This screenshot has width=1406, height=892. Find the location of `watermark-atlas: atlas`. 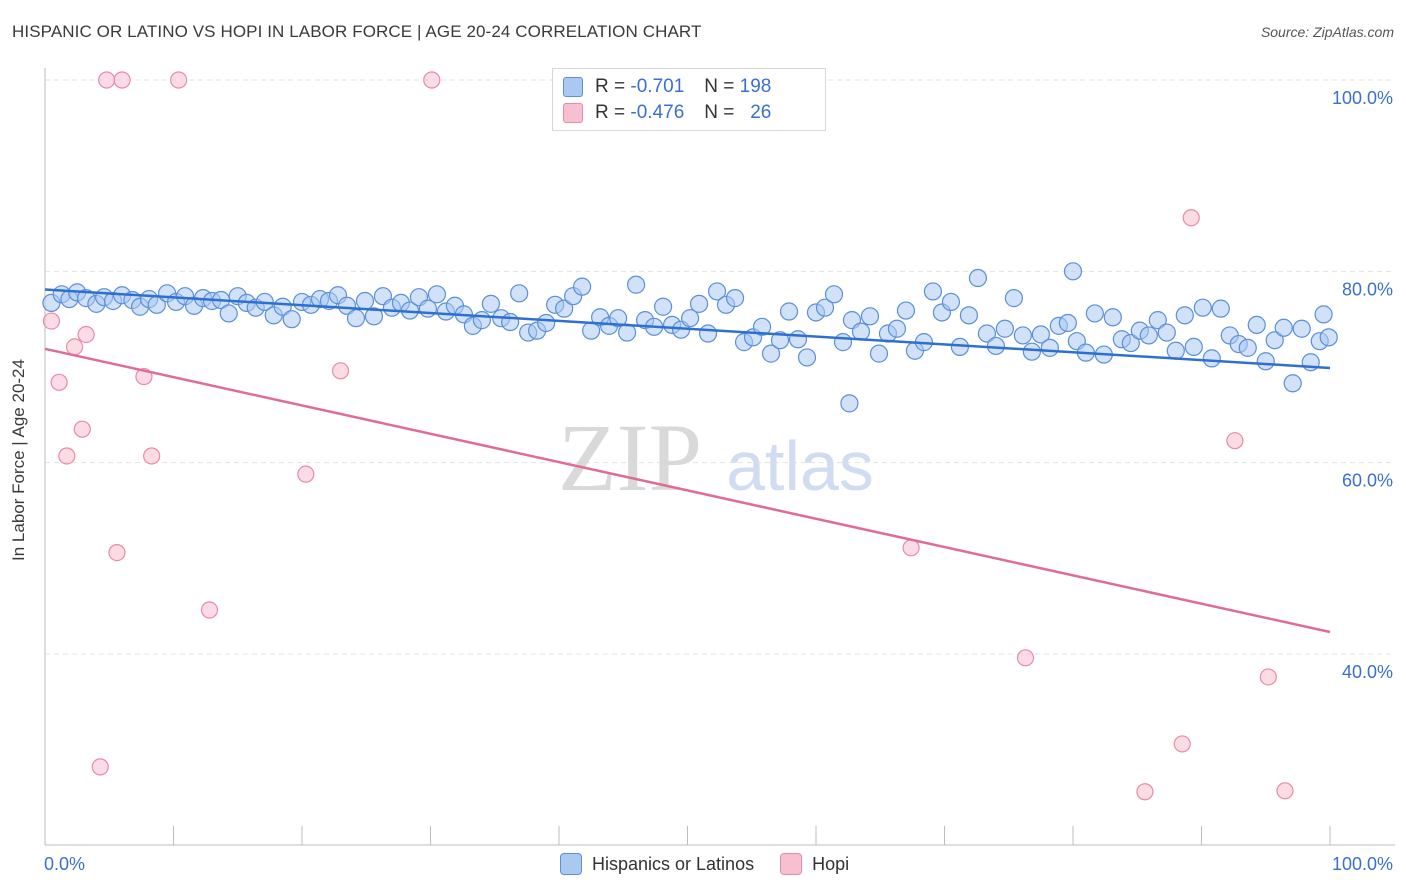

watermark-atlas: atlas is located at coordinates (800, 466).